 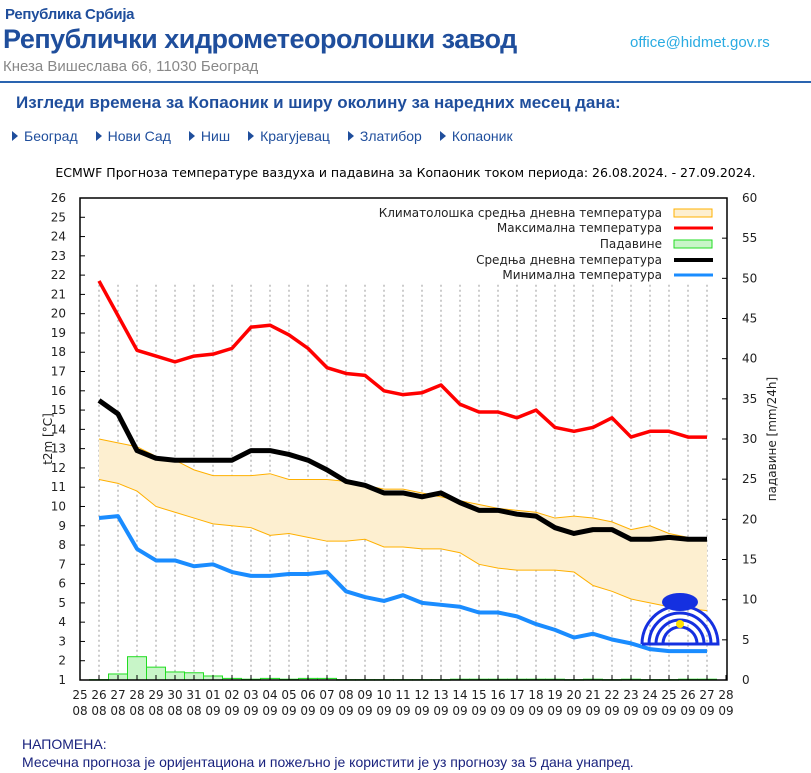 I want to click on x-tick-label-day: 10, so click(x=383, y=695).